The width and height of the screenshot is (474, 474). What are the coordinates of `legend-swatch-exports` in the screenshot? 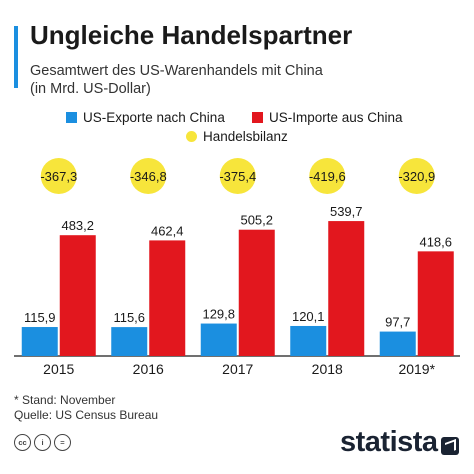 It's located at (71, 117).